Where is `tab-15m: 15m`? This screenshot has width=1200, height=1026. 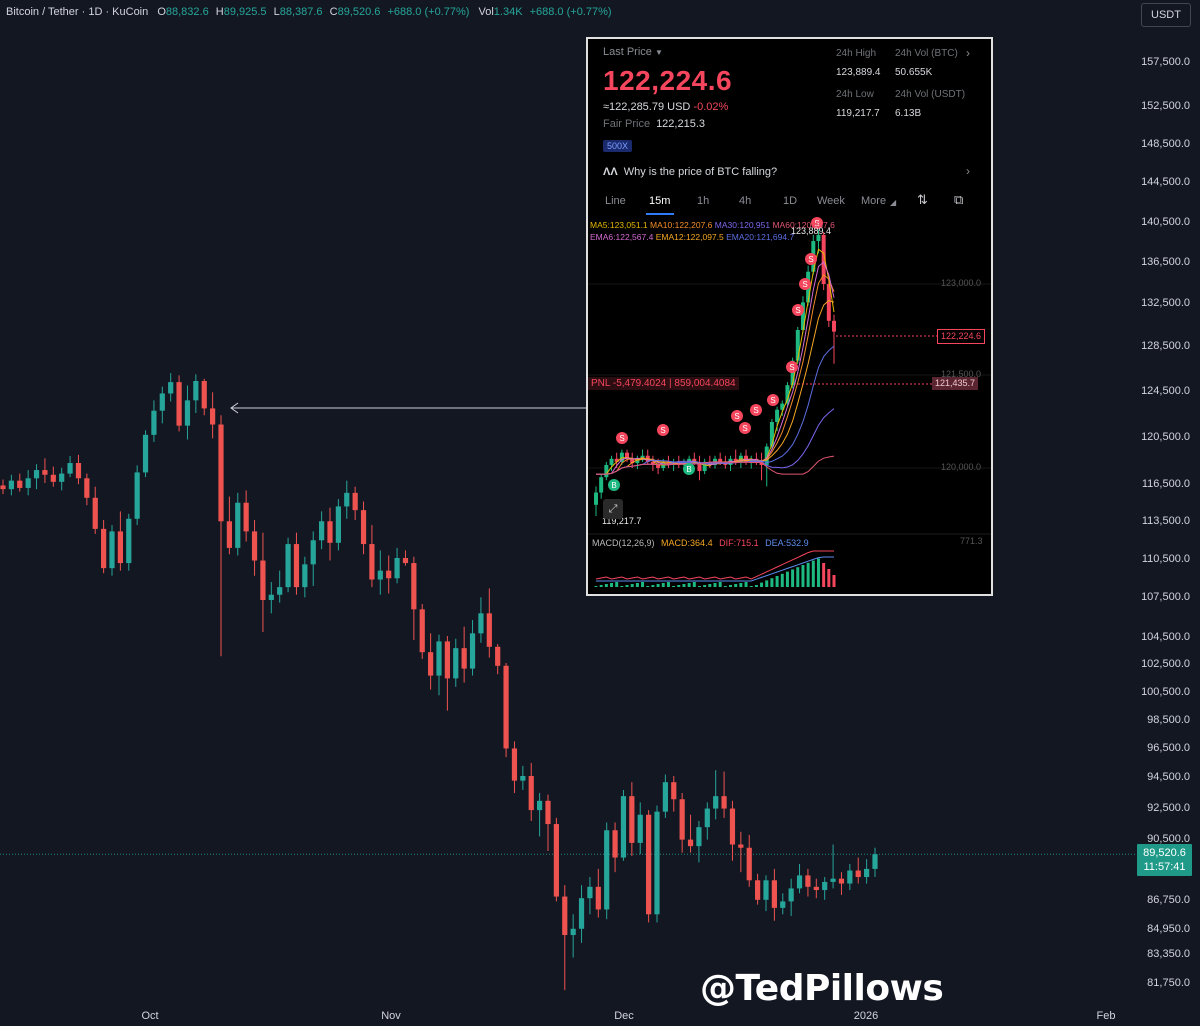 tab-15m: 15m is located at coordinates (660, 201).